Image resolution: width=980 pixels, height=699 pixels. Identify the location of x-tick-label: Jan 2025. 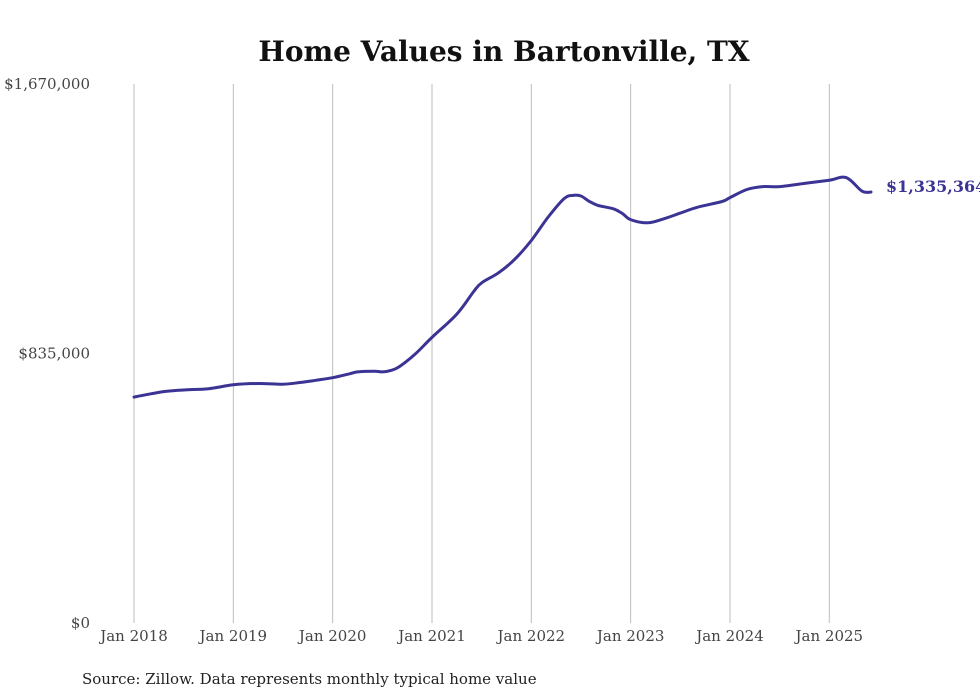
(829, 636).